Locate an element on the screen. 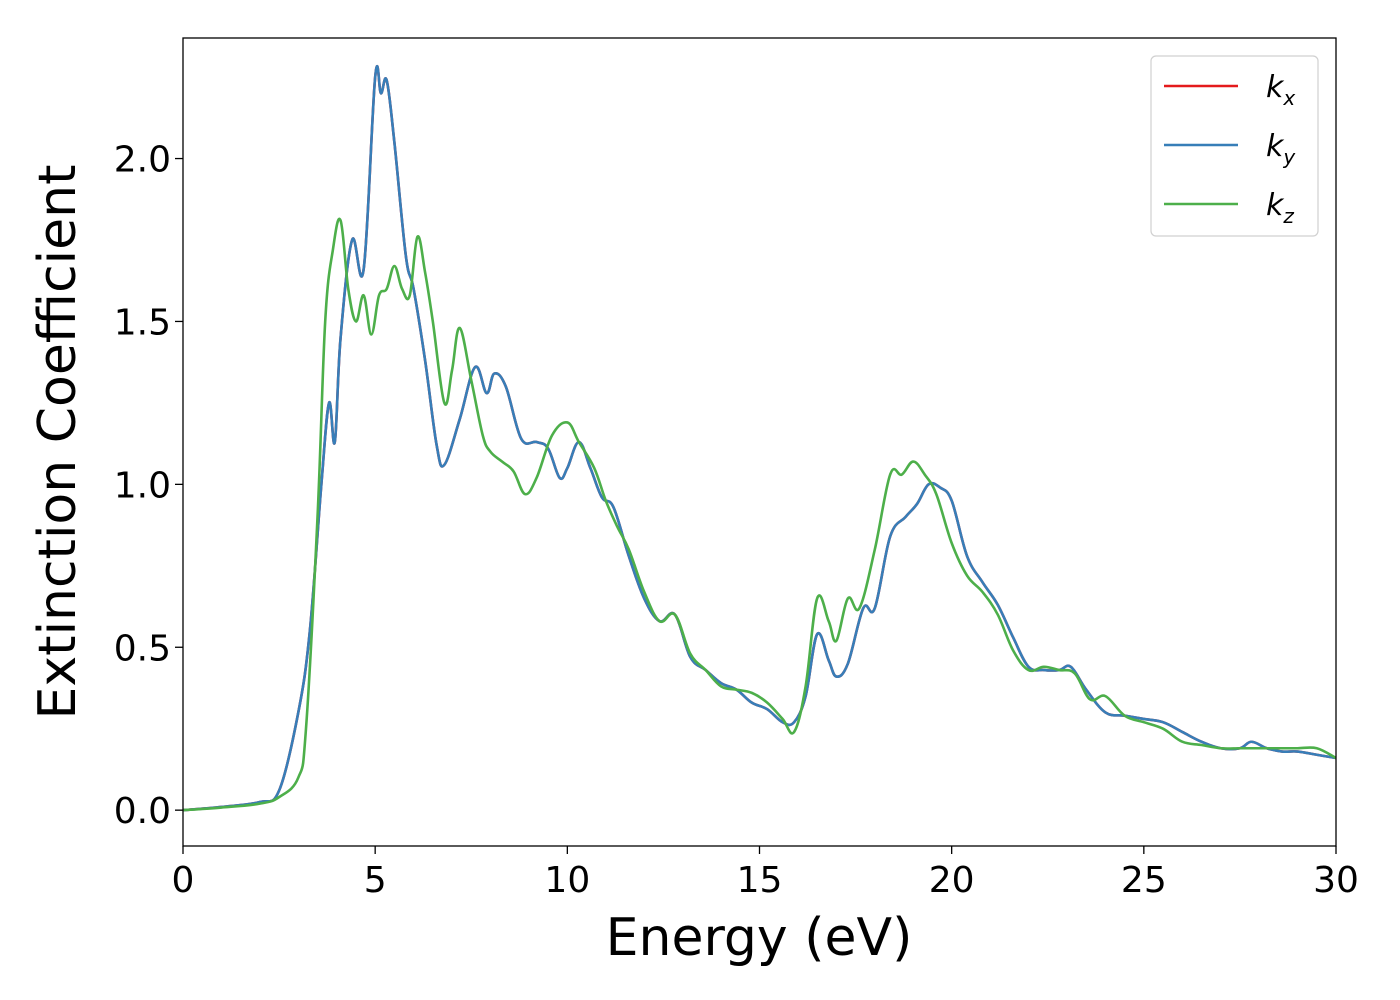 This screenshot has width=1400, height=1000. y-tick-label: 0.0 is located at coordinates (142, 811).